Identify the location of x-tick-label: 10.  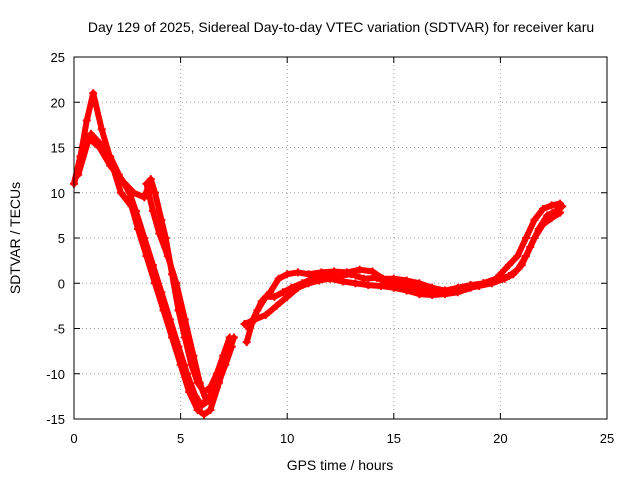
(287, 438).